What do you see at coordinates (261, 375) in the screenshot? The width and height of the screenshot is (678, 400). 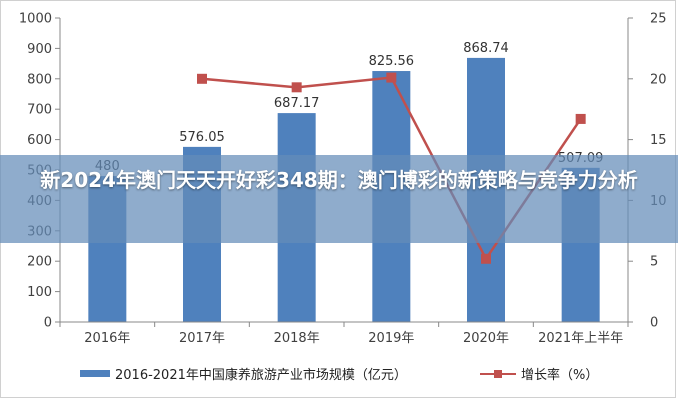 I see `legend-bar-label: 2016-2021年中国康养旅游产业市场规模（亿元）` at bounding box center [261, 375].